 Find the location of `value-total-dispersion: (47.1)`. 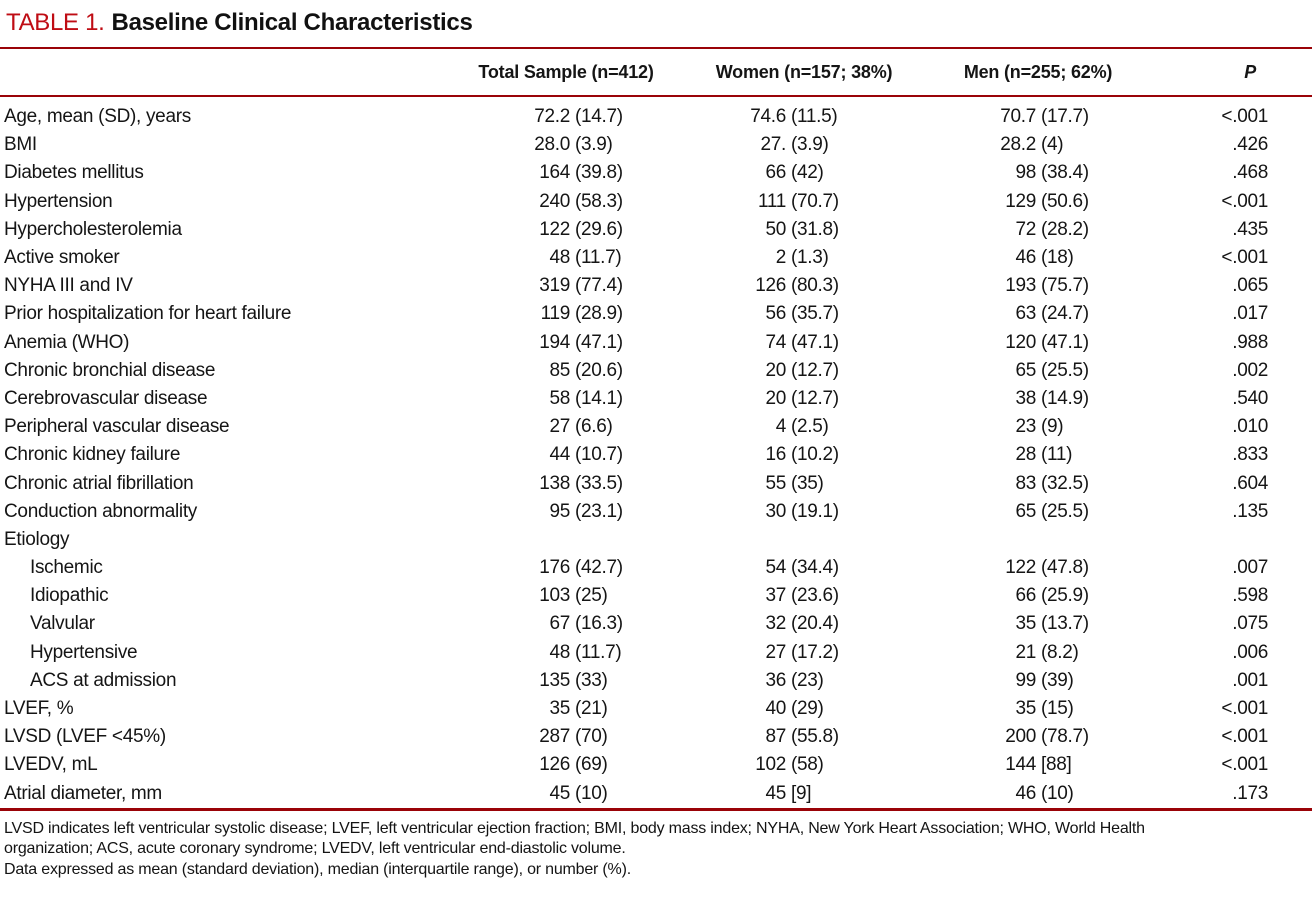

value-total-dispersion: (47.1) is located at coordinates (599, 342).